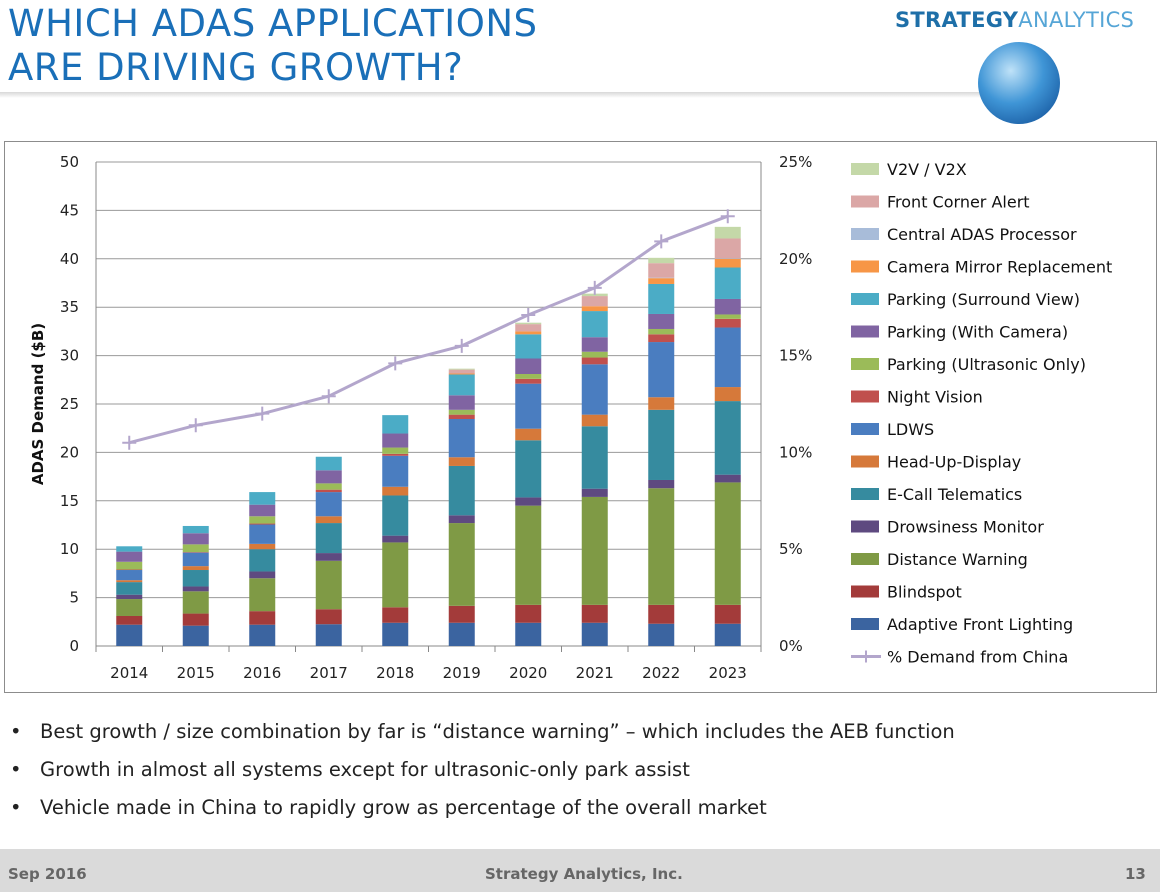 This screenshot has width=1160, height=892. What do you see at coordinates (47, 874) in the screenshot?
I see `footer-date: Sep 2016` at bounding box center [47, 874].